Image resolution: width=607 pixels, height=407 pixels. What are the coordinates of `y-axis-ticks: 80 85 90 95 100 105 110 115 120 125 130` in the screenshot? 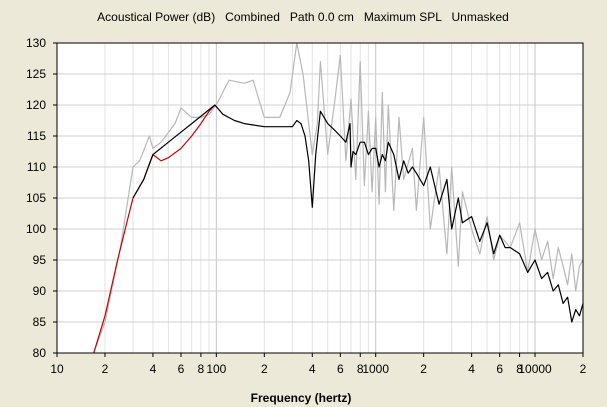 It's located at (41, 198).